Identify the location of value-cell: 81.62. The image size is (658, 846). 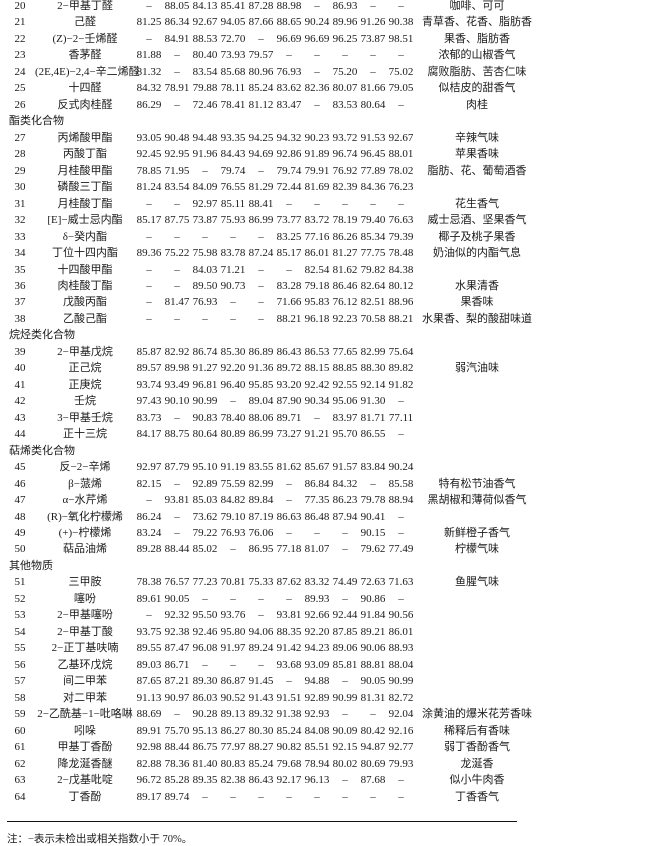
(345, 269).